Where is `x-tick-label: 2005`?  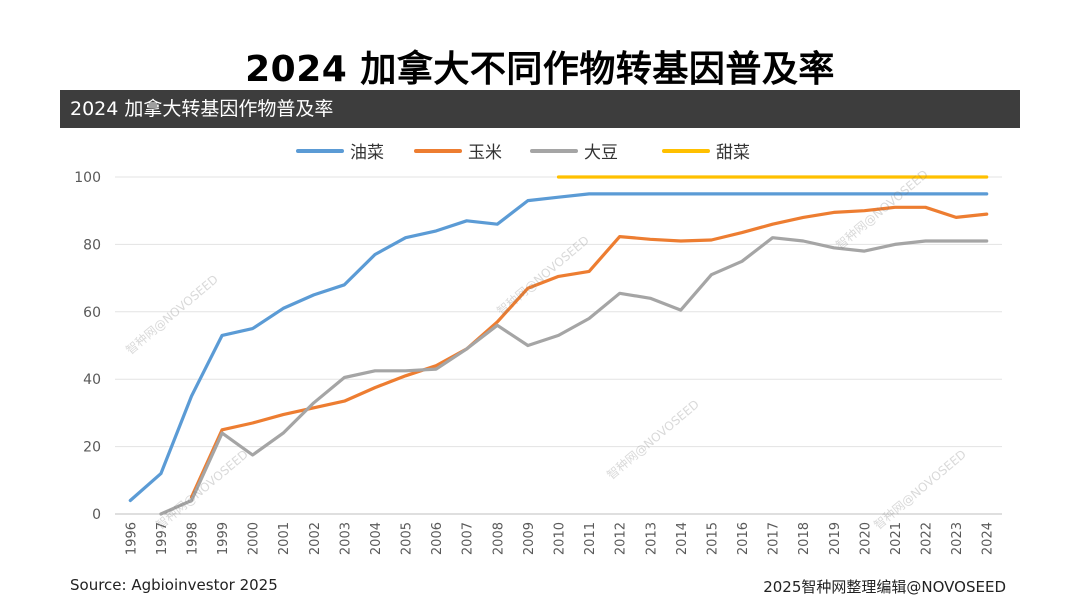
x-tick-label: 2005 is located at coordinates (407, 538).